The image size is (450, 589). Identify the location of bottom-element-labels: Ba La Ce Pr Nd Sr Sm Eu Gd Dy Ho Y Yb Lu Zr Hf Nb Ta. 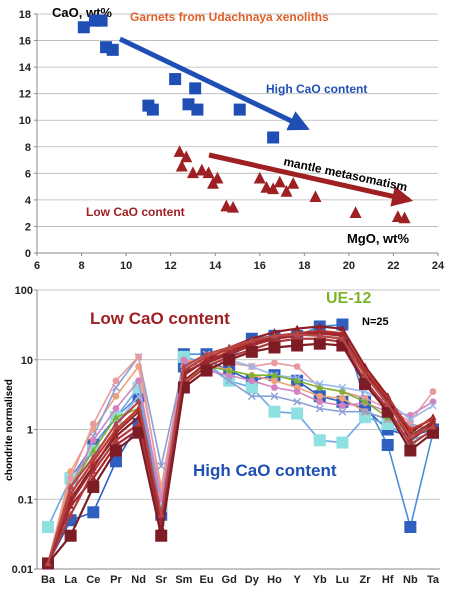
(240, 580).